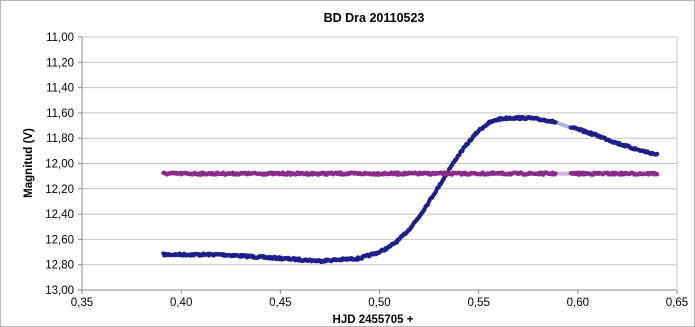  Describe the element at coordinates (60, 38) in the screenshot. I see `y-tick-label: 11,00` at that location.